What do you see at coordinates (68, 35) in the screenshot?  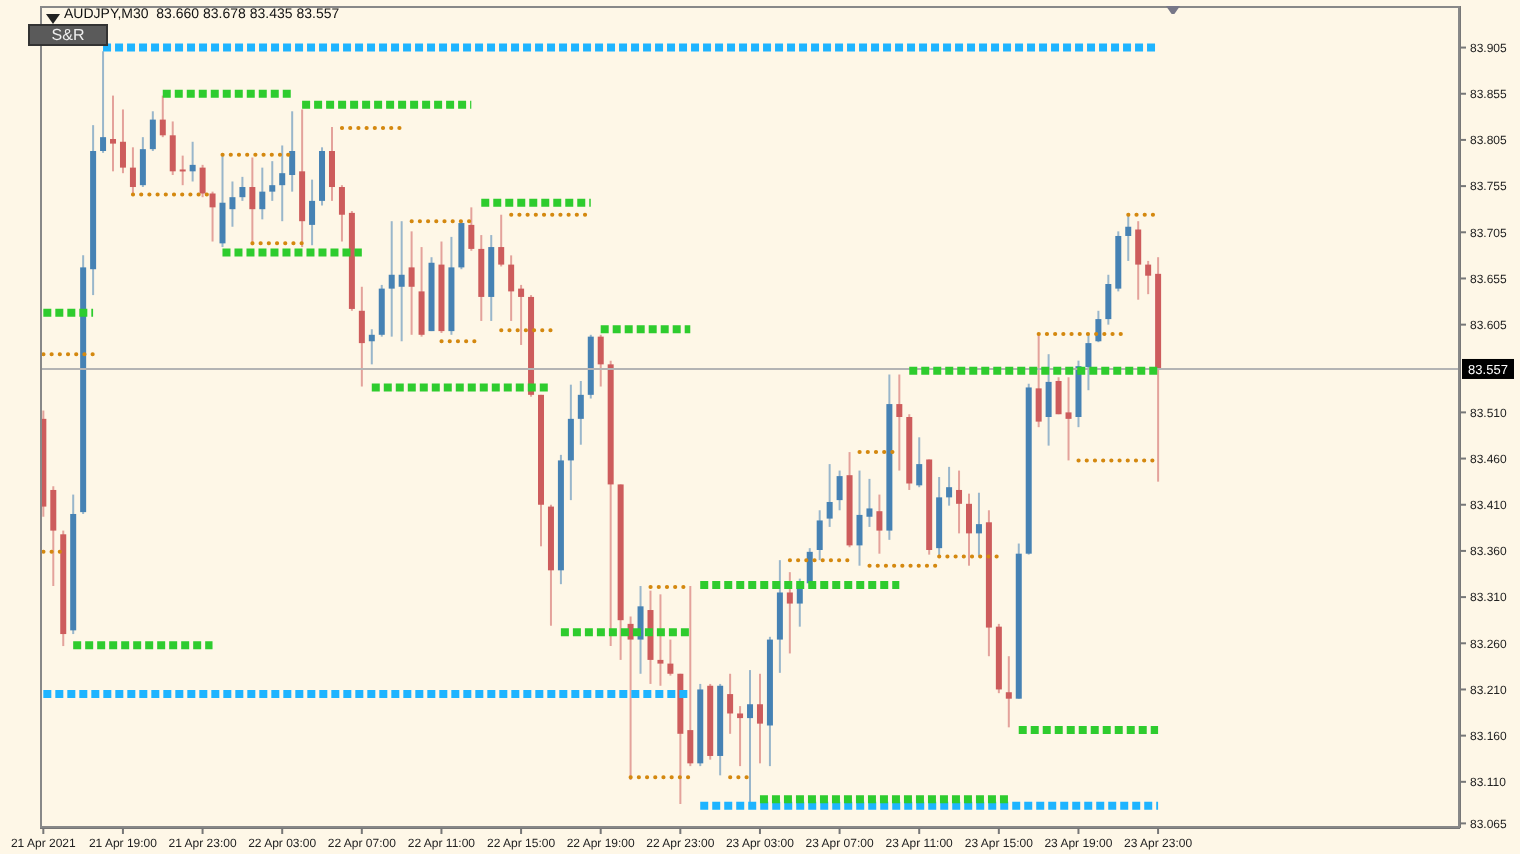 I see `button: S&R` at bounding box center [68, 35].